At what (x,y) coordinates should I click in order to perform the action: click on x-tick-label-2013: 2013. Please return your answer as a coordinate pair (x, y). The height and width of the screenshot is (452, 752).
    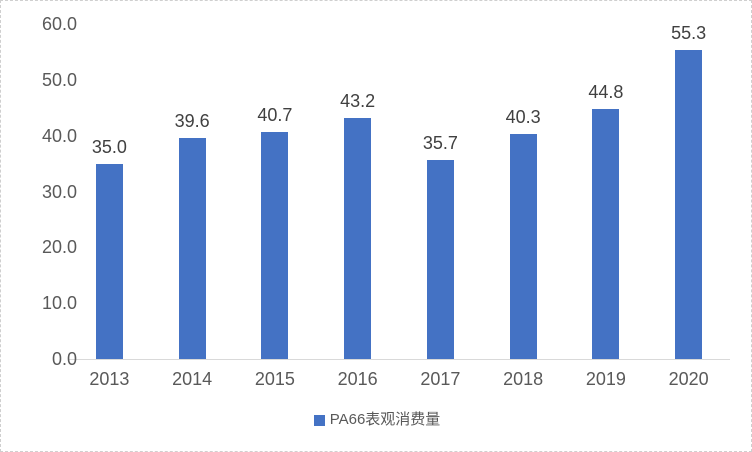
    Looking at the image, I should click on (109, 379).